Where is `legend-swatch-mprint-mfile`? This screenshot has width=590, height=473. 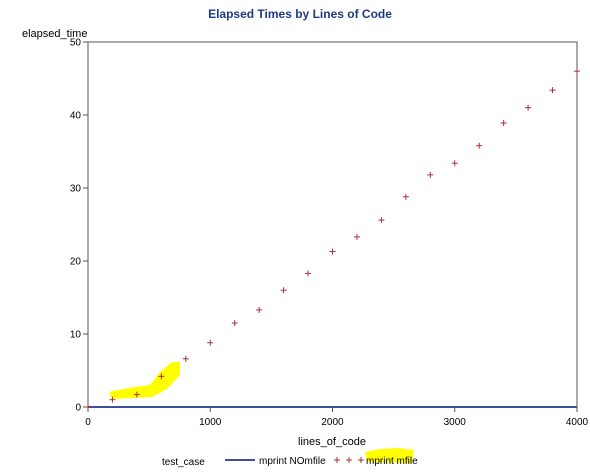
legend-swatch-mprint-mfile is located at coordinates (349, 460).